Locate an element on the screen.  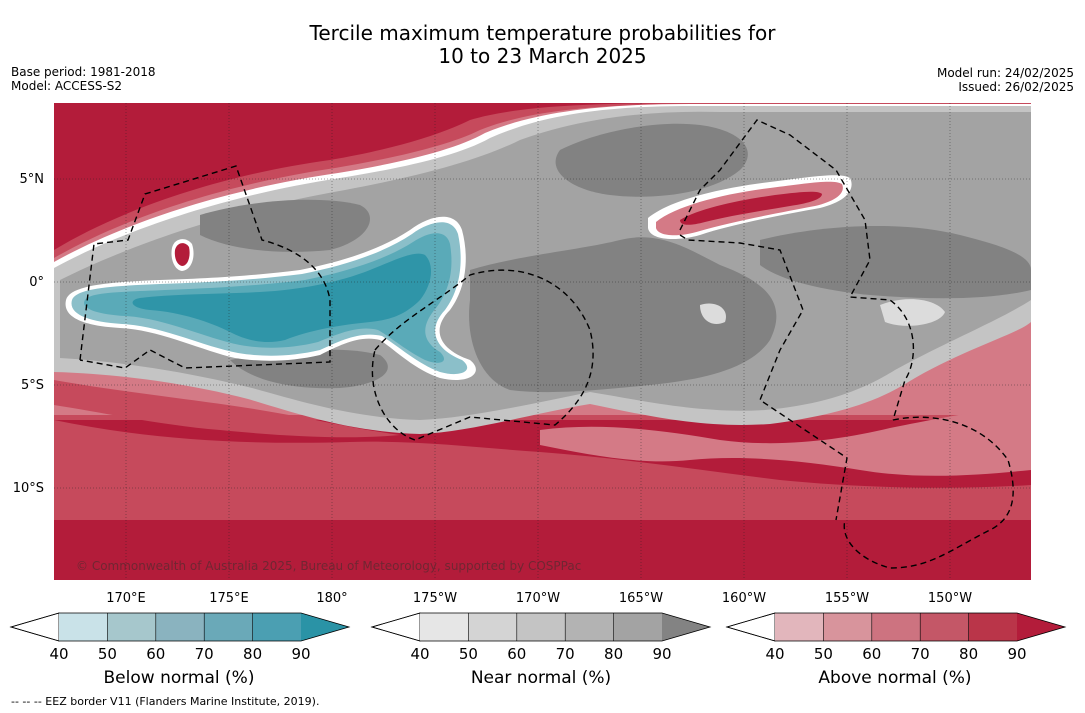
eez-border-kiribati-gilbert is located at coordinates (205, 267).